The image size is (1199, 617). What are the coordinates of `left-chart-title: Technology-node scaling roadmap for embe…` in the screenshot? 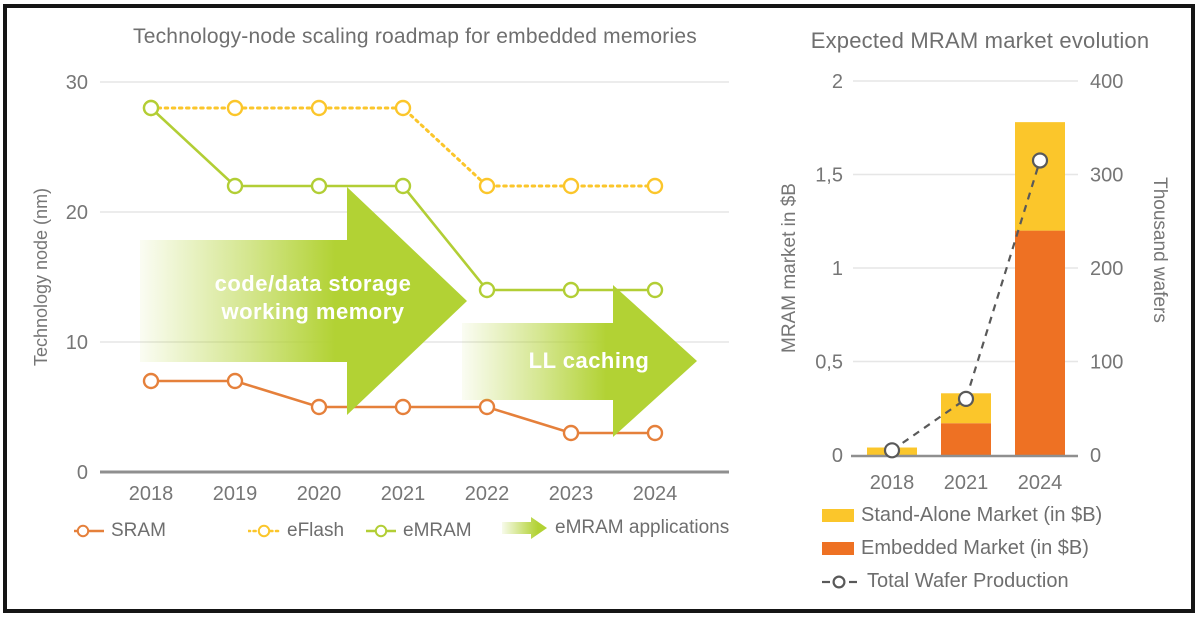 It's located at (415, 36).